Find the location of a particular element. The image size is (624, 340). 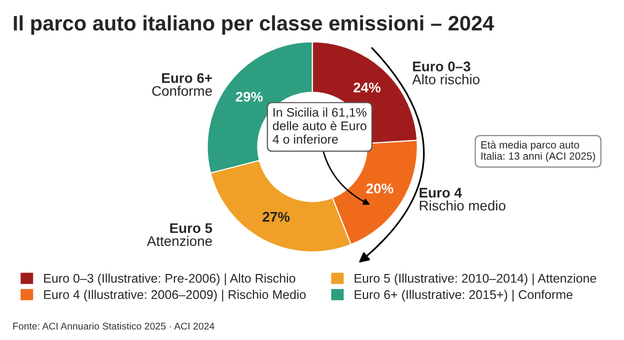

source-note: Fonte: ACI Annuario Statistico 2025 · ACI 2024 is located at coordinates (113, 326).